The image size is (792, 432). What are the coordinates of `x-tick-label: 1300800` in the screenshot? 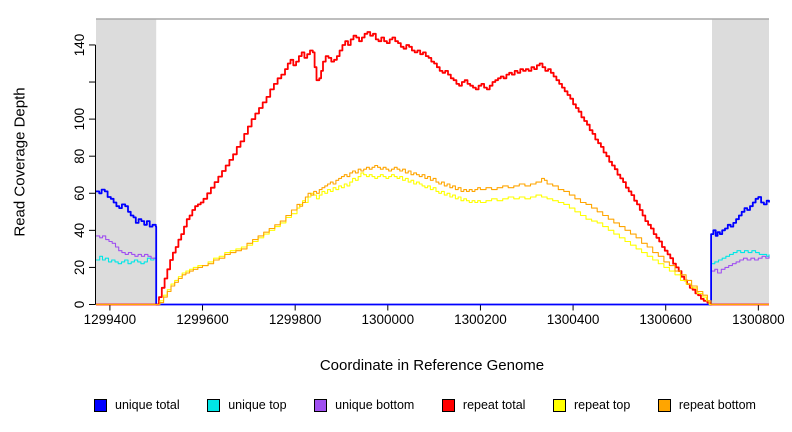 It's located at (758, 319).